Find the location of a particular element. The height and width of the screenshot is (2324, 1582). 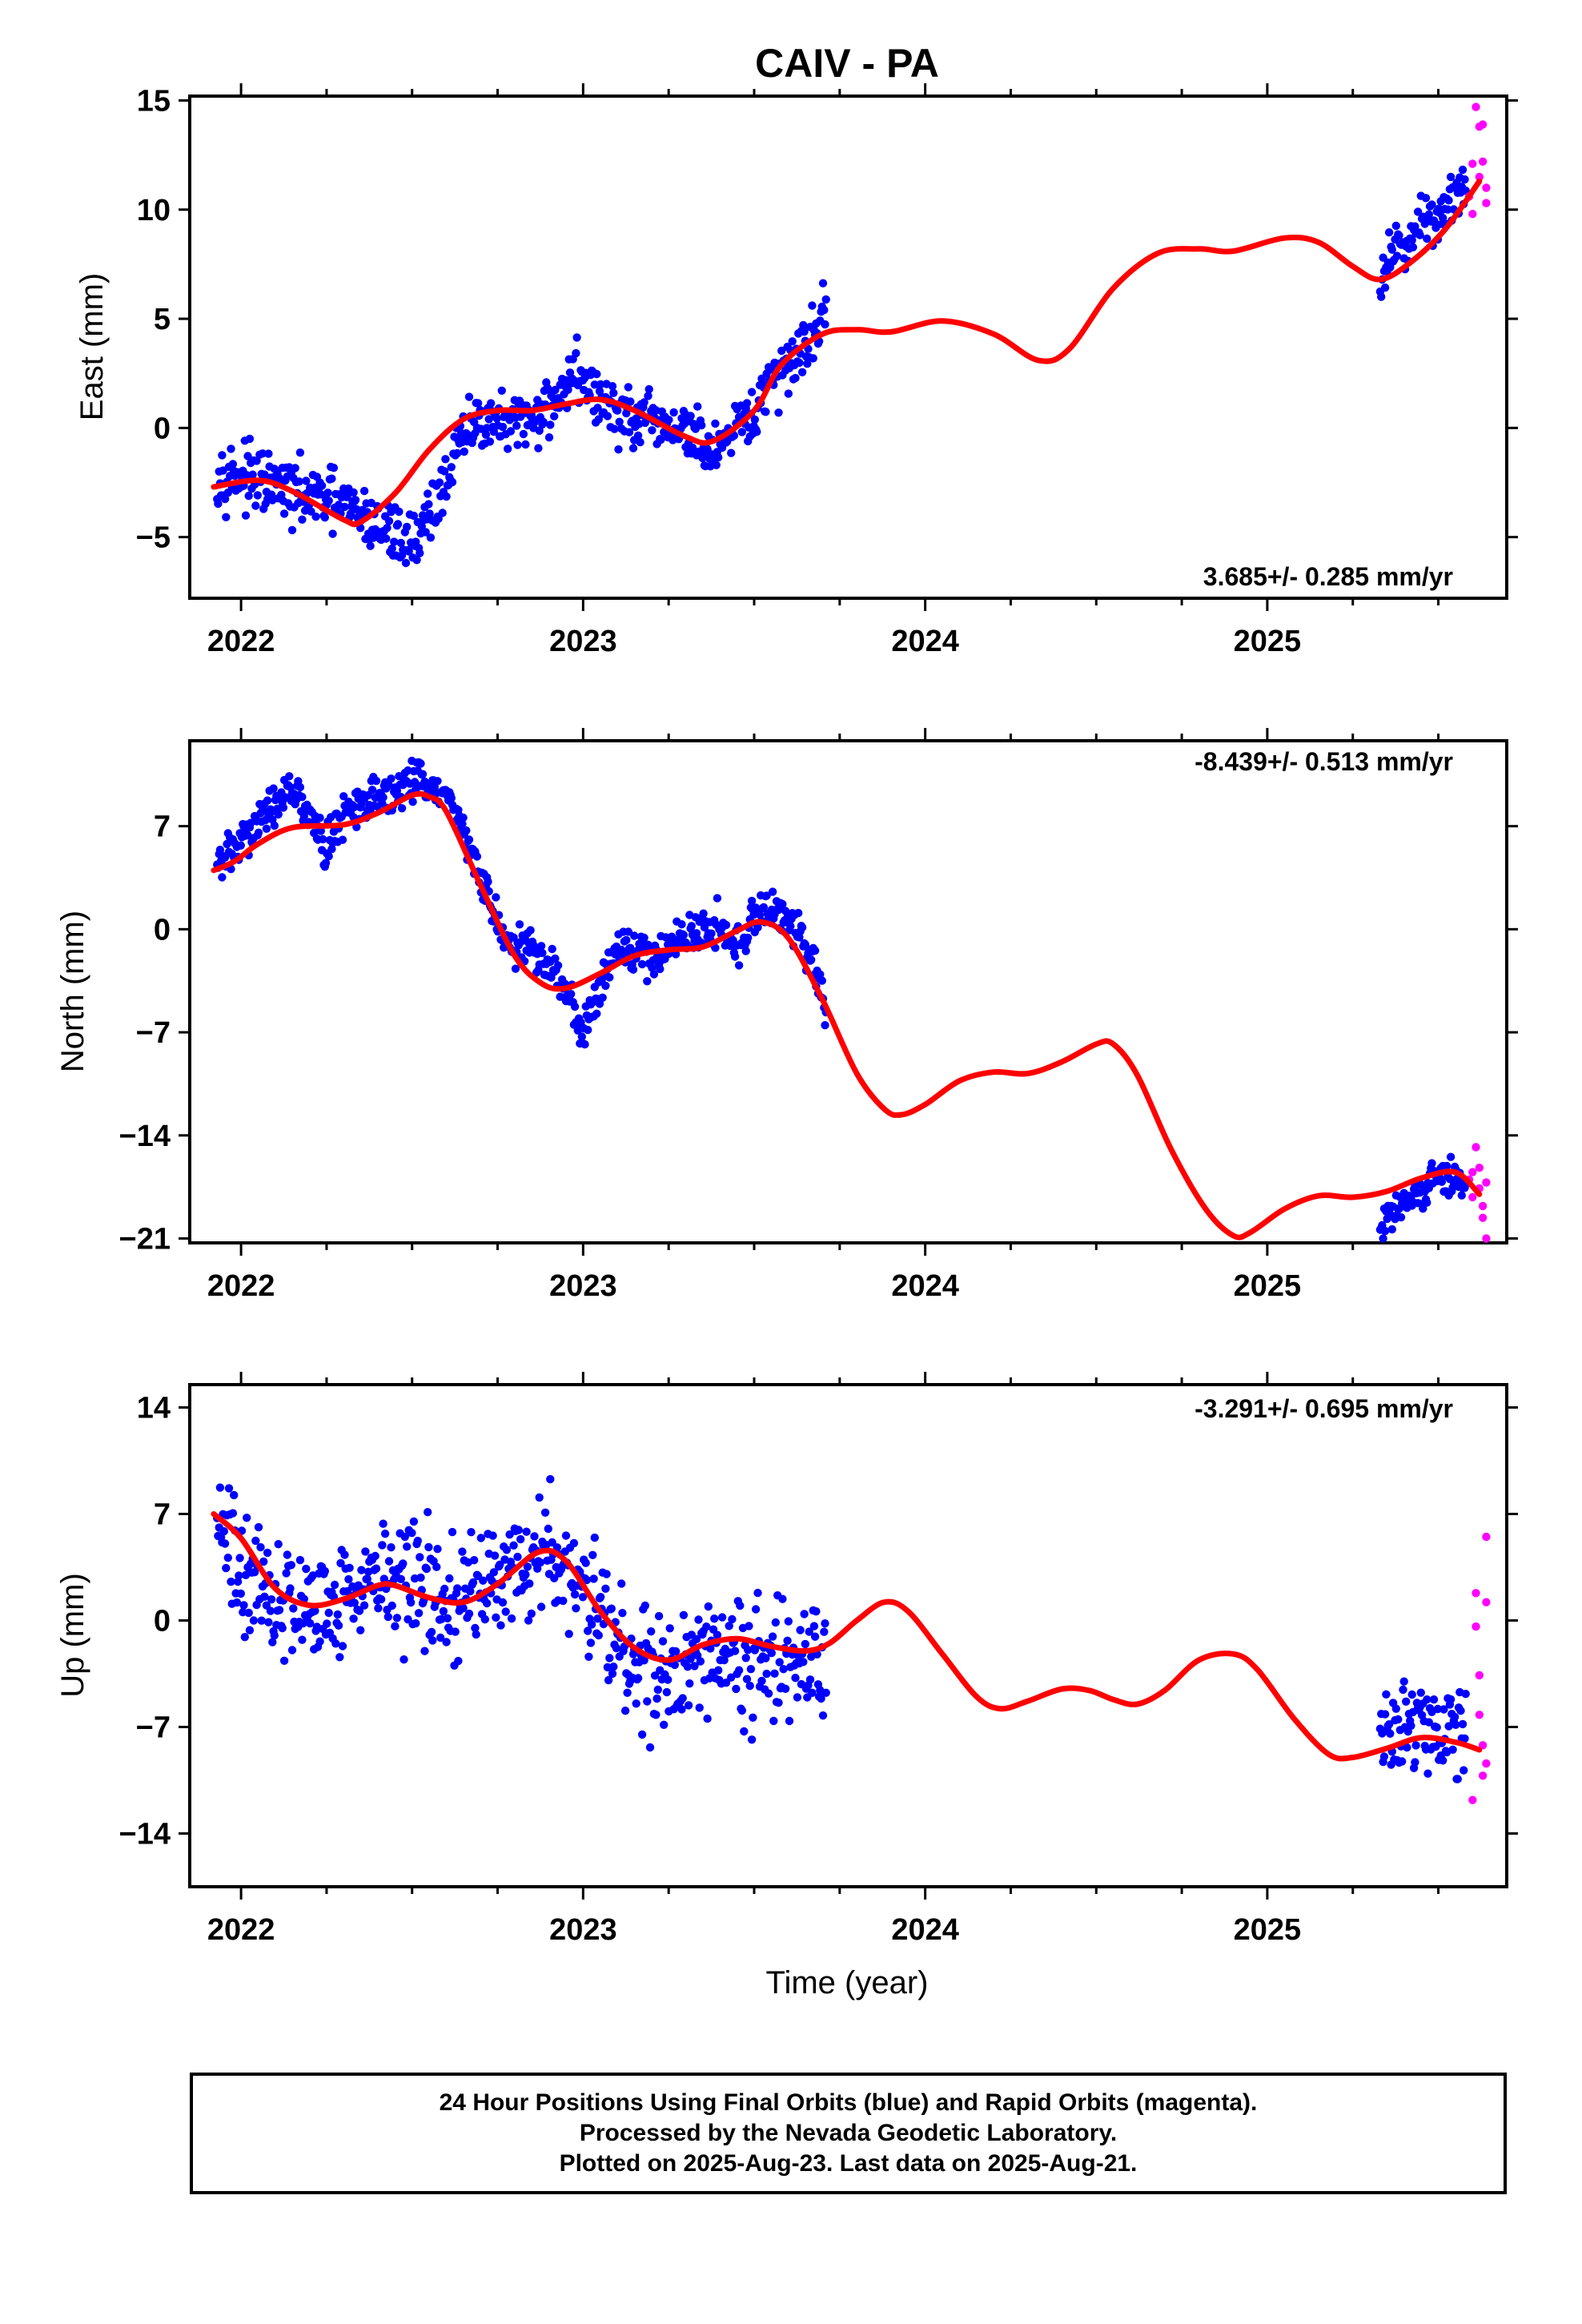

model-fit-curve is located at coordinates (847, 1636).